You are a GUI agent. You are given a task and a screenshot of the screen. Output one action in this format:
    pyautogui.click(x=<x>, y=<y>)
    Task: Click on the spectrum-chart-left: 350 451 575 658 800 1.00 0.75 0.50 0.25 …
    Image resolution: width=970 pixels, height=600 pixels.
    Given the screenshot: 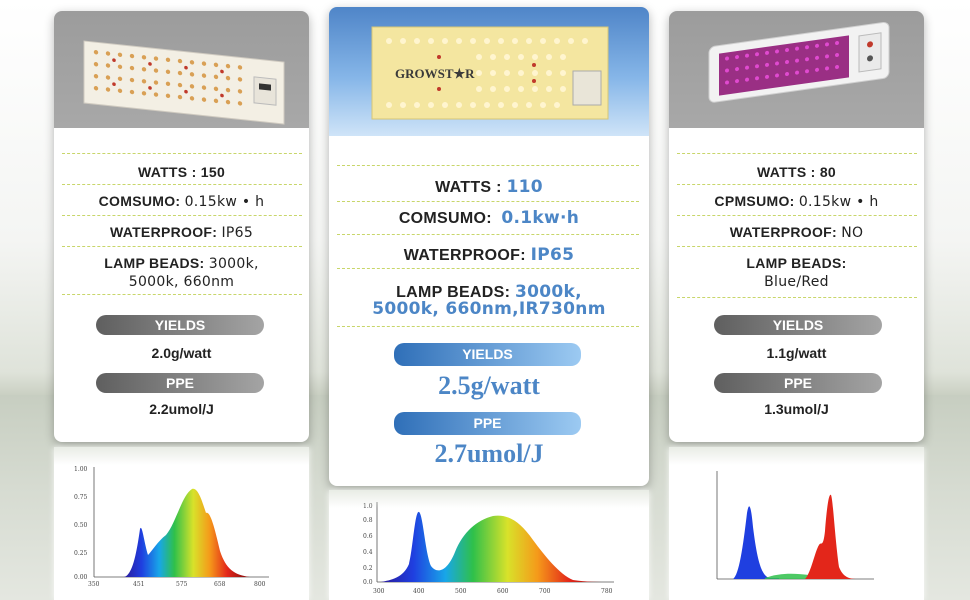 What is the action you would take?
    pyautogui.click(x=181, y=523)
    